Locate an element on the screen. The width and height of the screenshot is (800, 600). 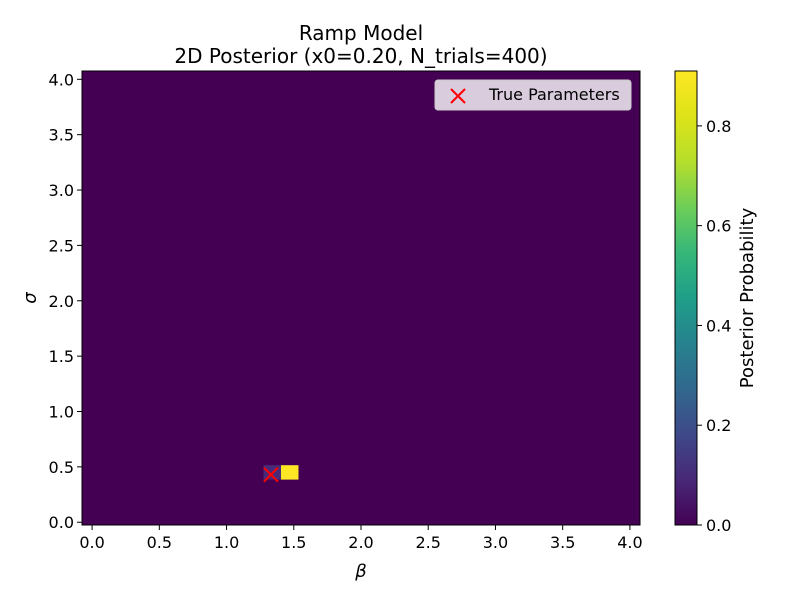
x-tick-label: 3.0 is located at coordinates (495, 542).